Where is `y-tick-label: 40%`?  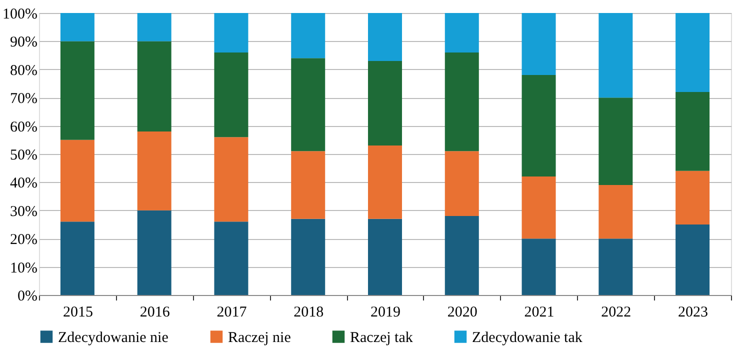 y-tick-label: 40% is located at coordinates (24, 184).